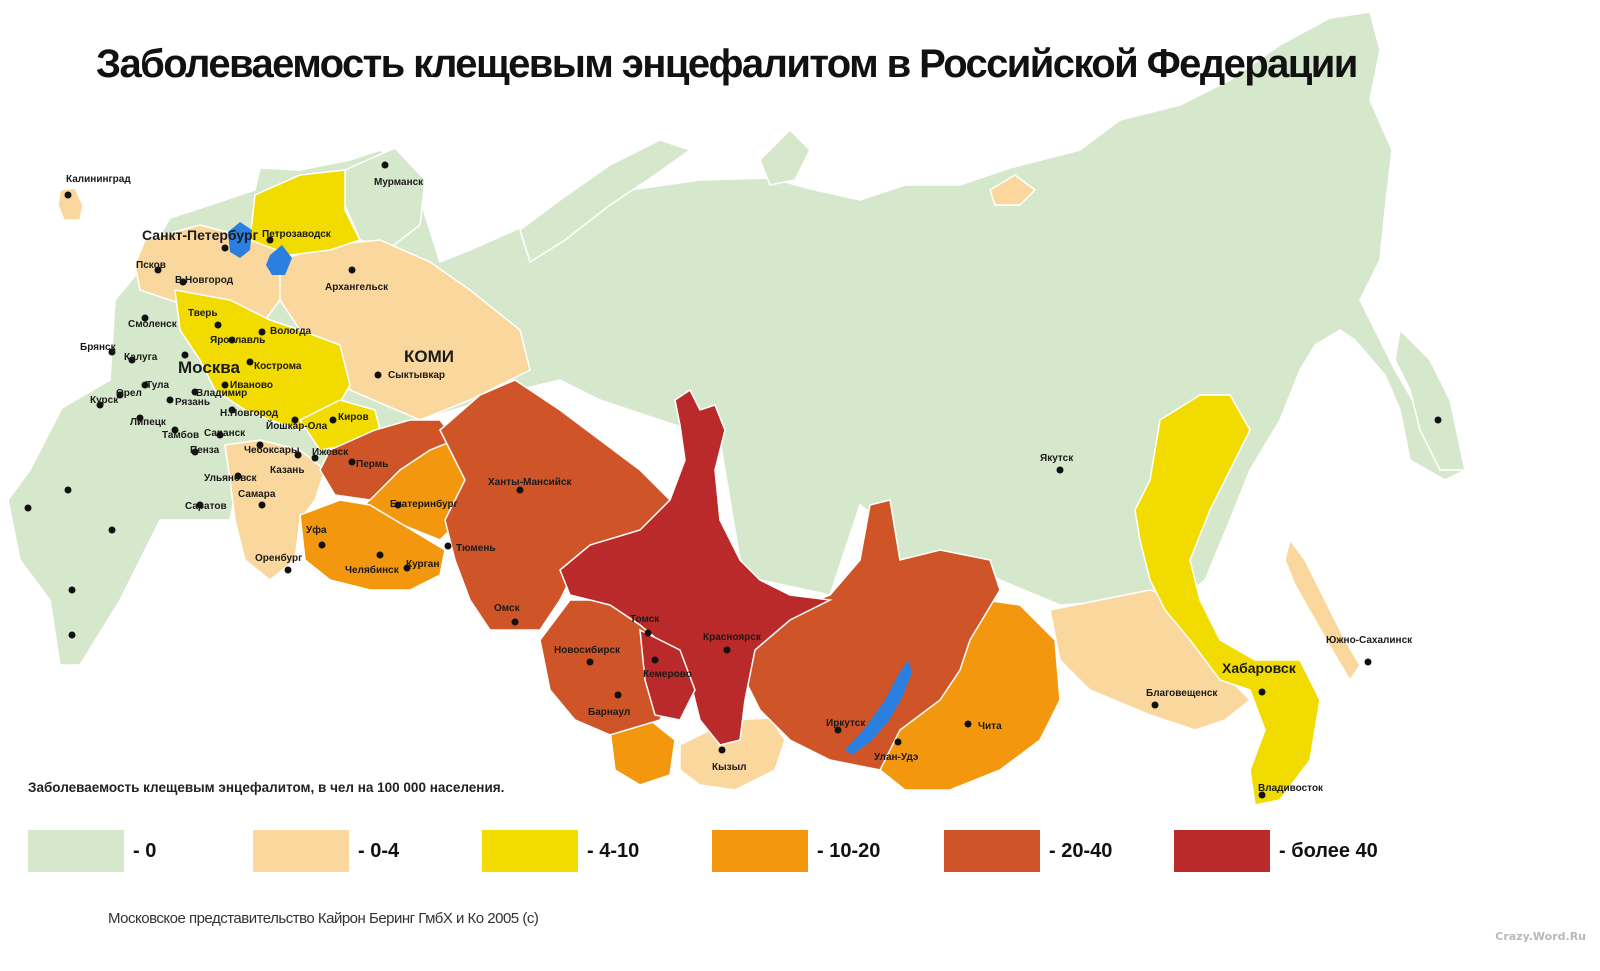 This screenshot has height=971, width=1600. Describe the element at coordinates (275, 510) in the screenshot. I see `volga-0-4-region` at that location.